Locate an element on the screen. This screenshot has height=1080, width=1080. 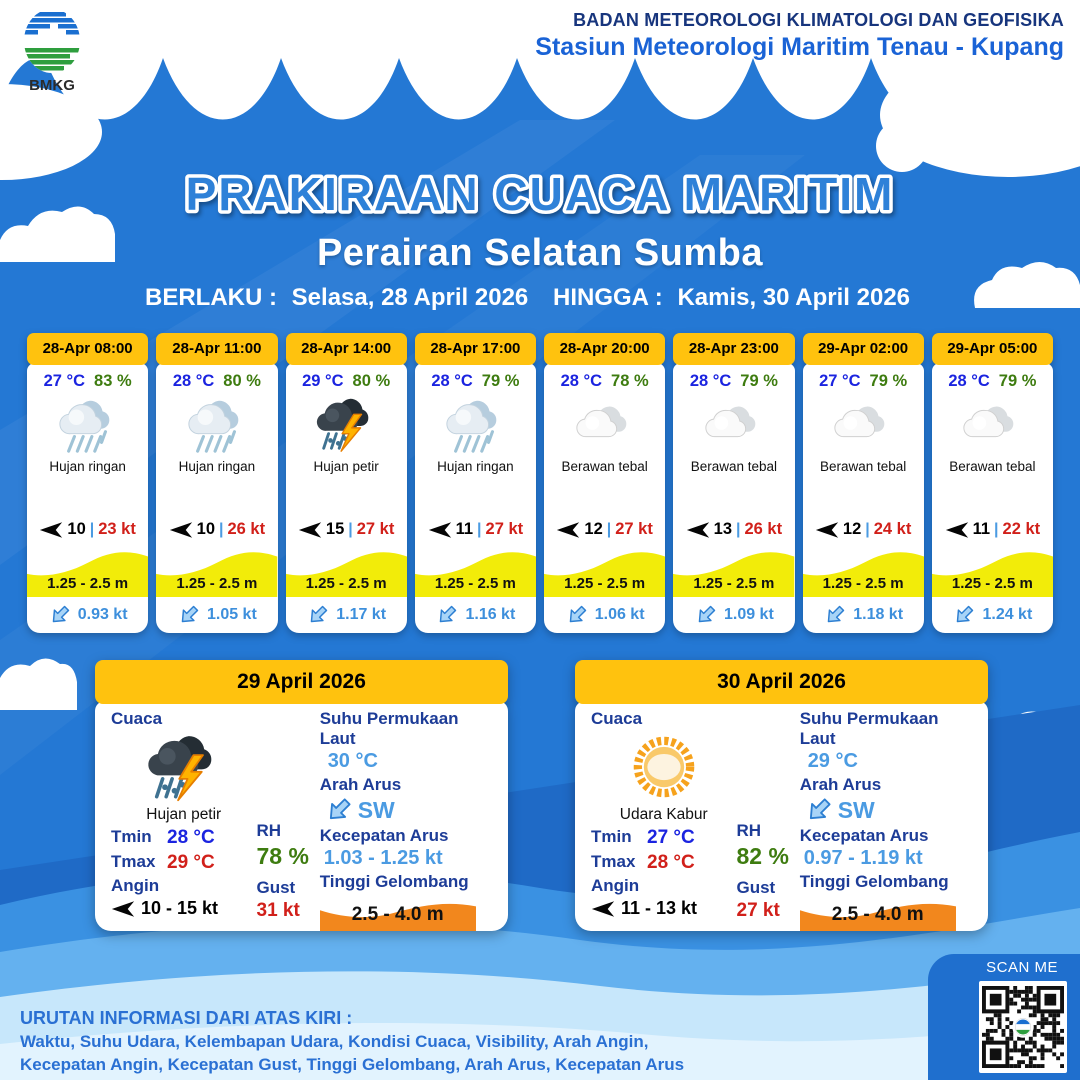
valid-to: HINGGA : Kamis, 30 April 2026 is located at coordinates (731, 298).